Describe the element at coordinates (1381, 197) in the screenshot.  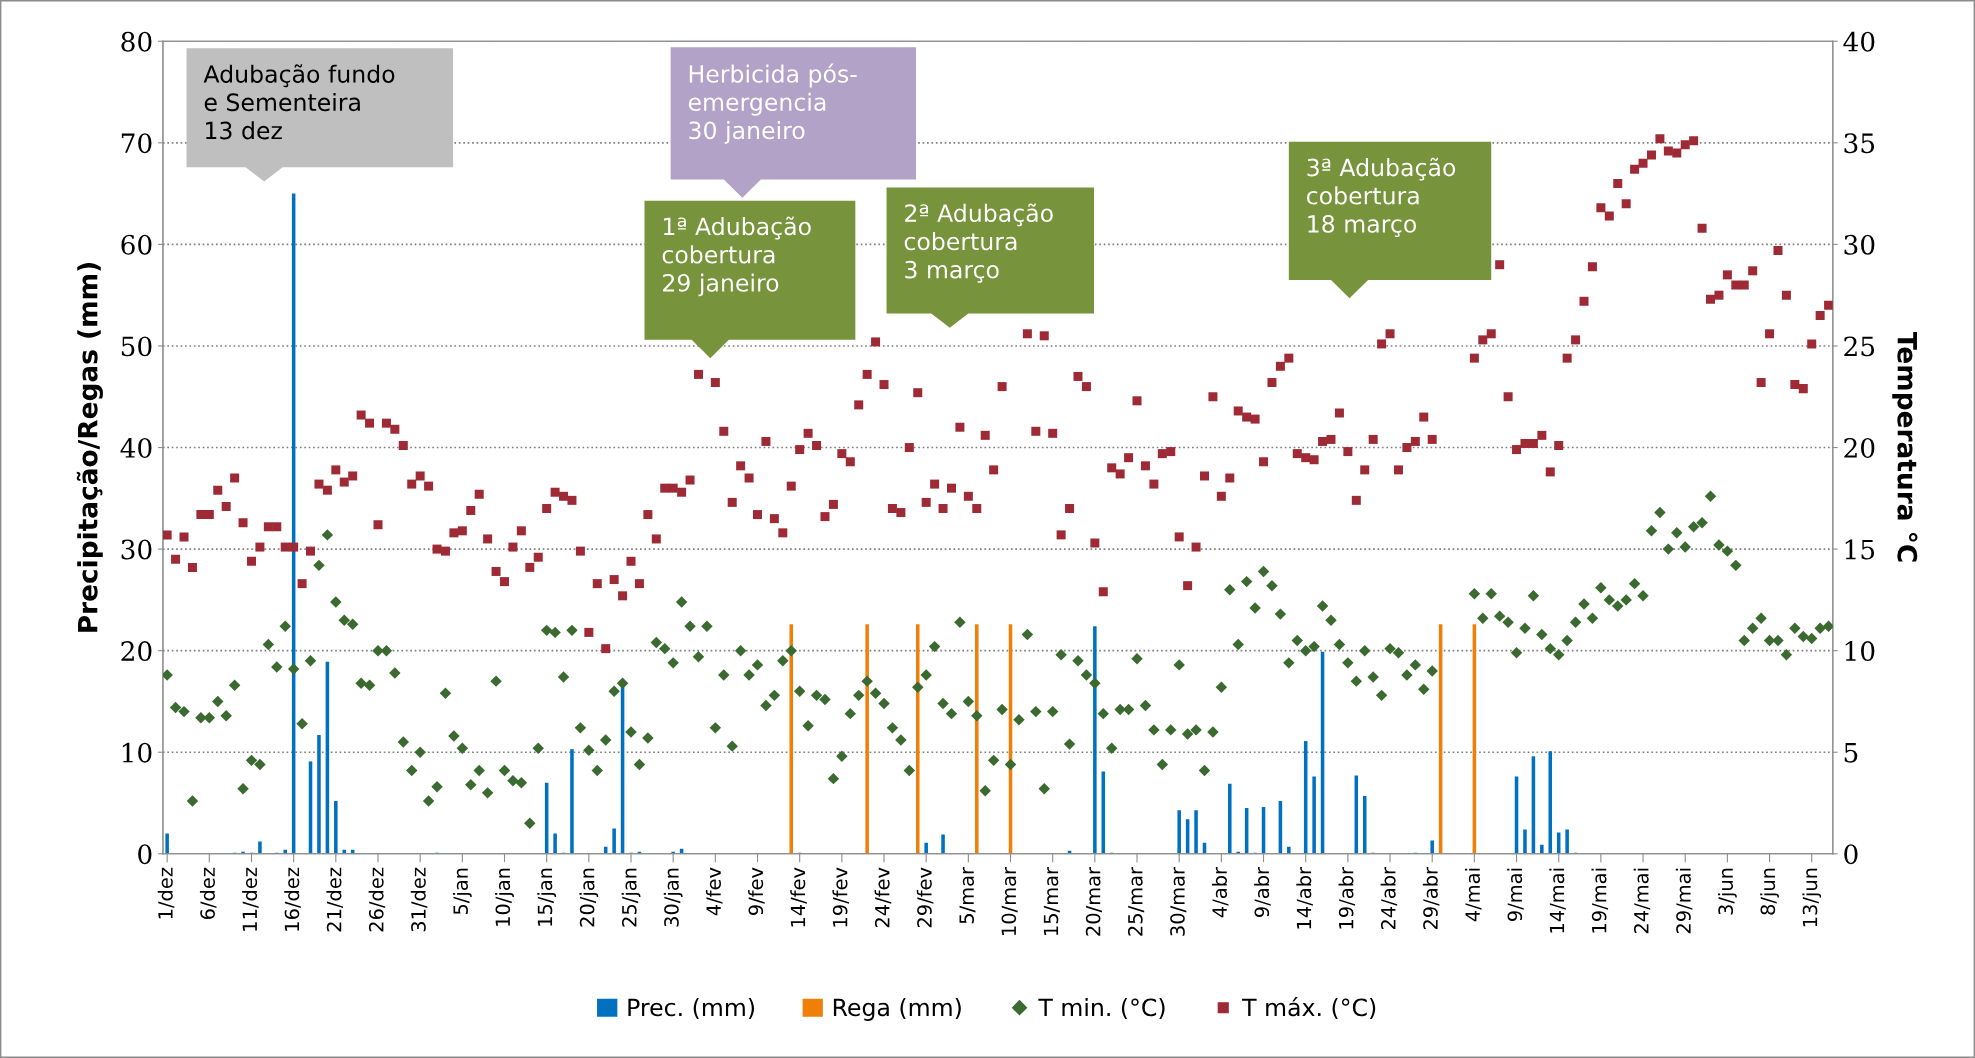
I see `annotation: 3ª Adubação cobertura 18 março` at that location.